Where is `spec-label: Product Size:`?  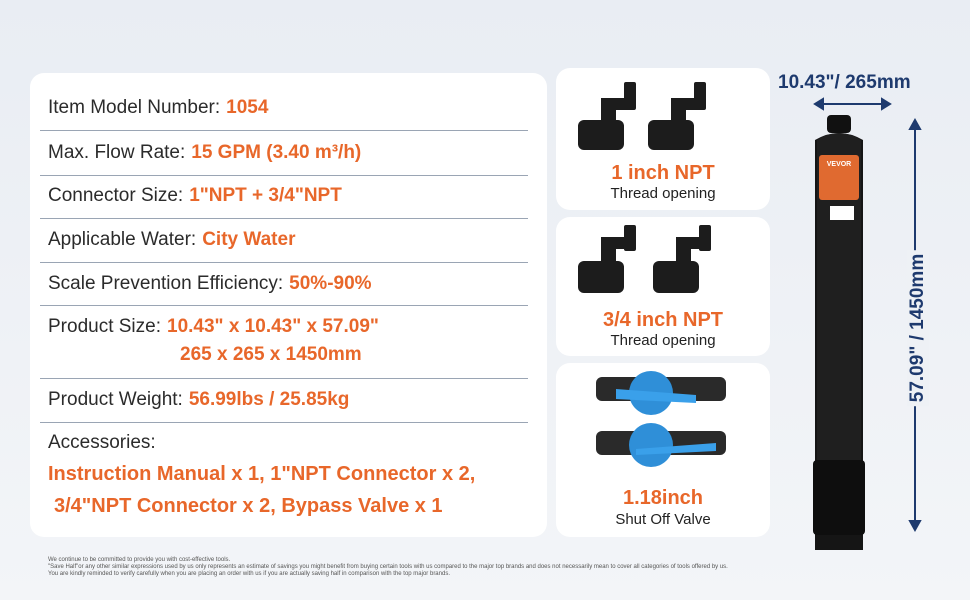 spec-label: Product Size: is located at coordinates (104, 326).